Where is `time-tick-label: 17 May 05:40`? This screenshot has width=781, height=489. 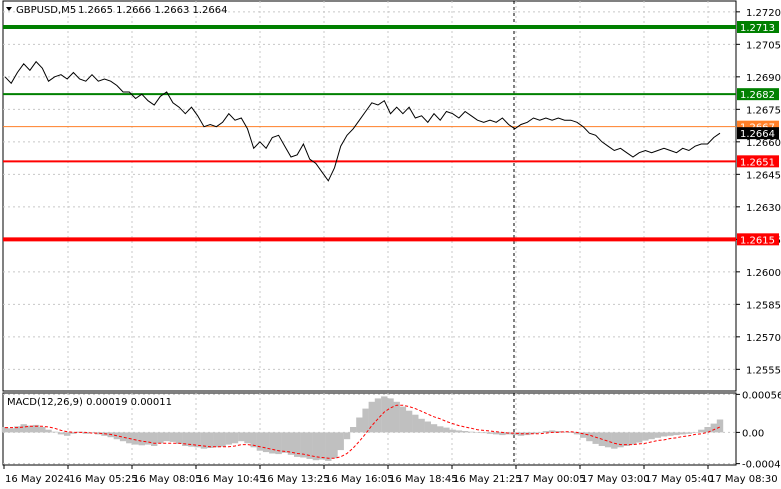 time-tick-label: 17 May 05:40 is located at coordinates (679, 479).